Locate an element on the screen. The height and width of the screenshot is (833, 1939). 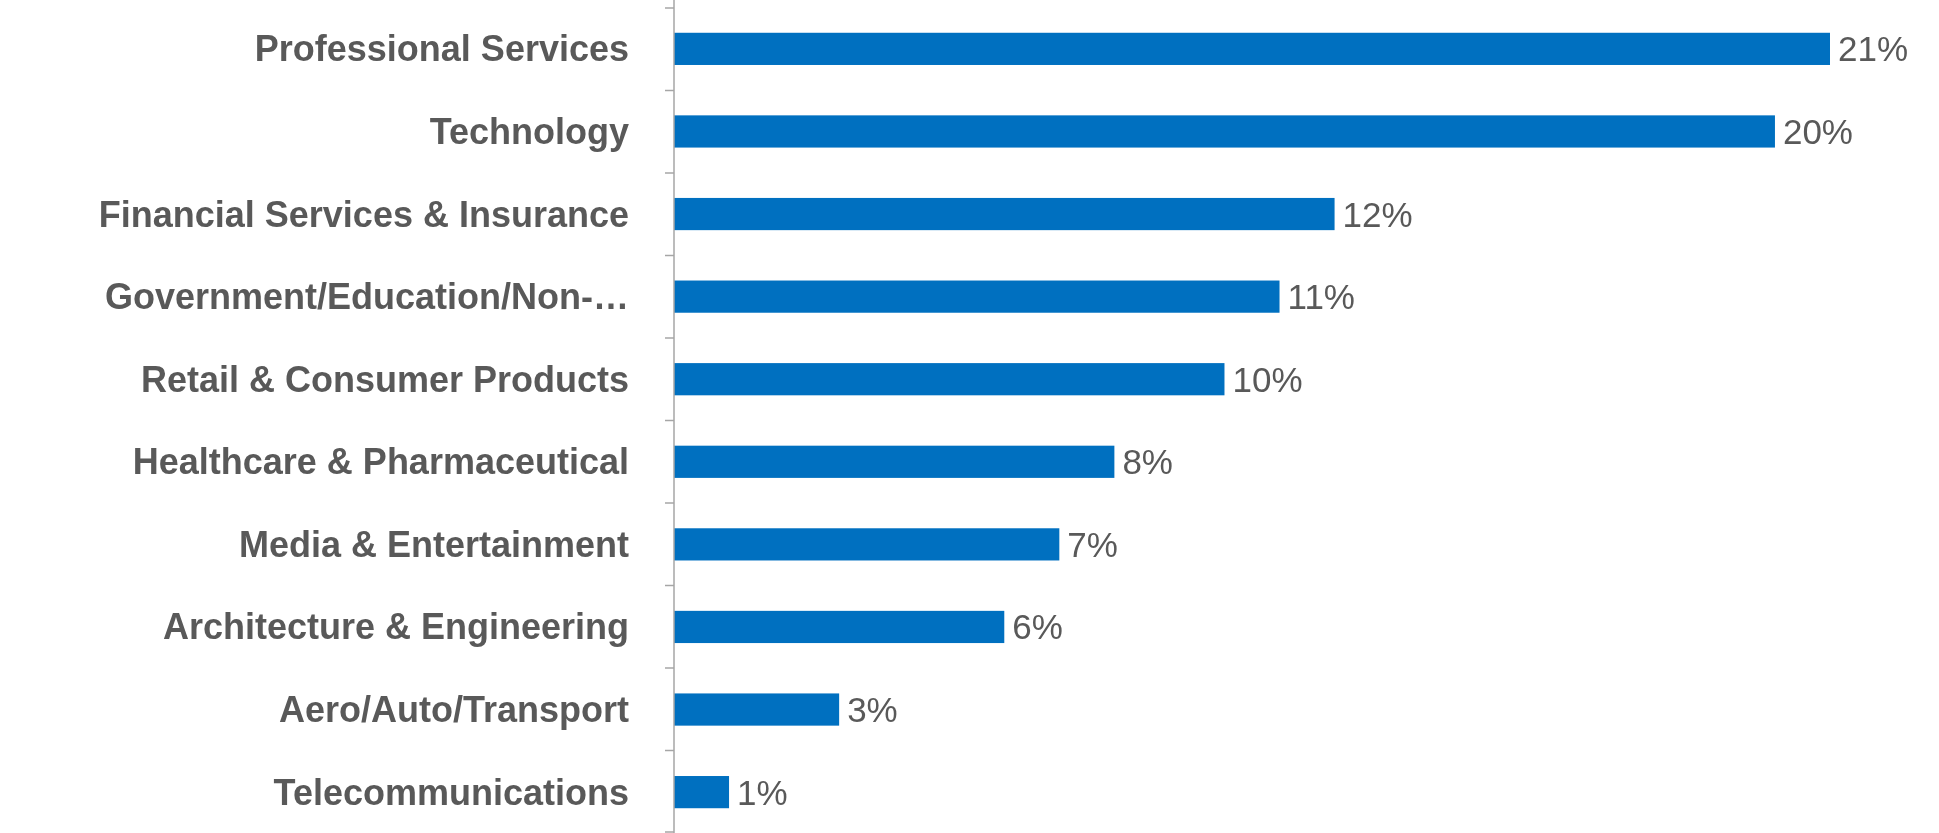
y-tick-label: Professional Services is located at coordinates (441, 49).